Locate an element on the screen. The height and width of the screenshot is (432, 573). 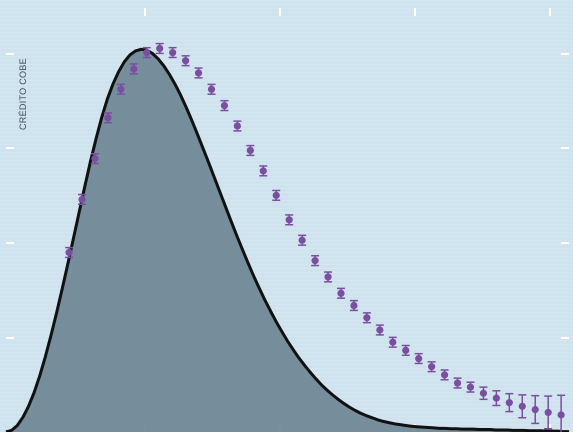
x-ticks-top is located at coordinates (347, 12).